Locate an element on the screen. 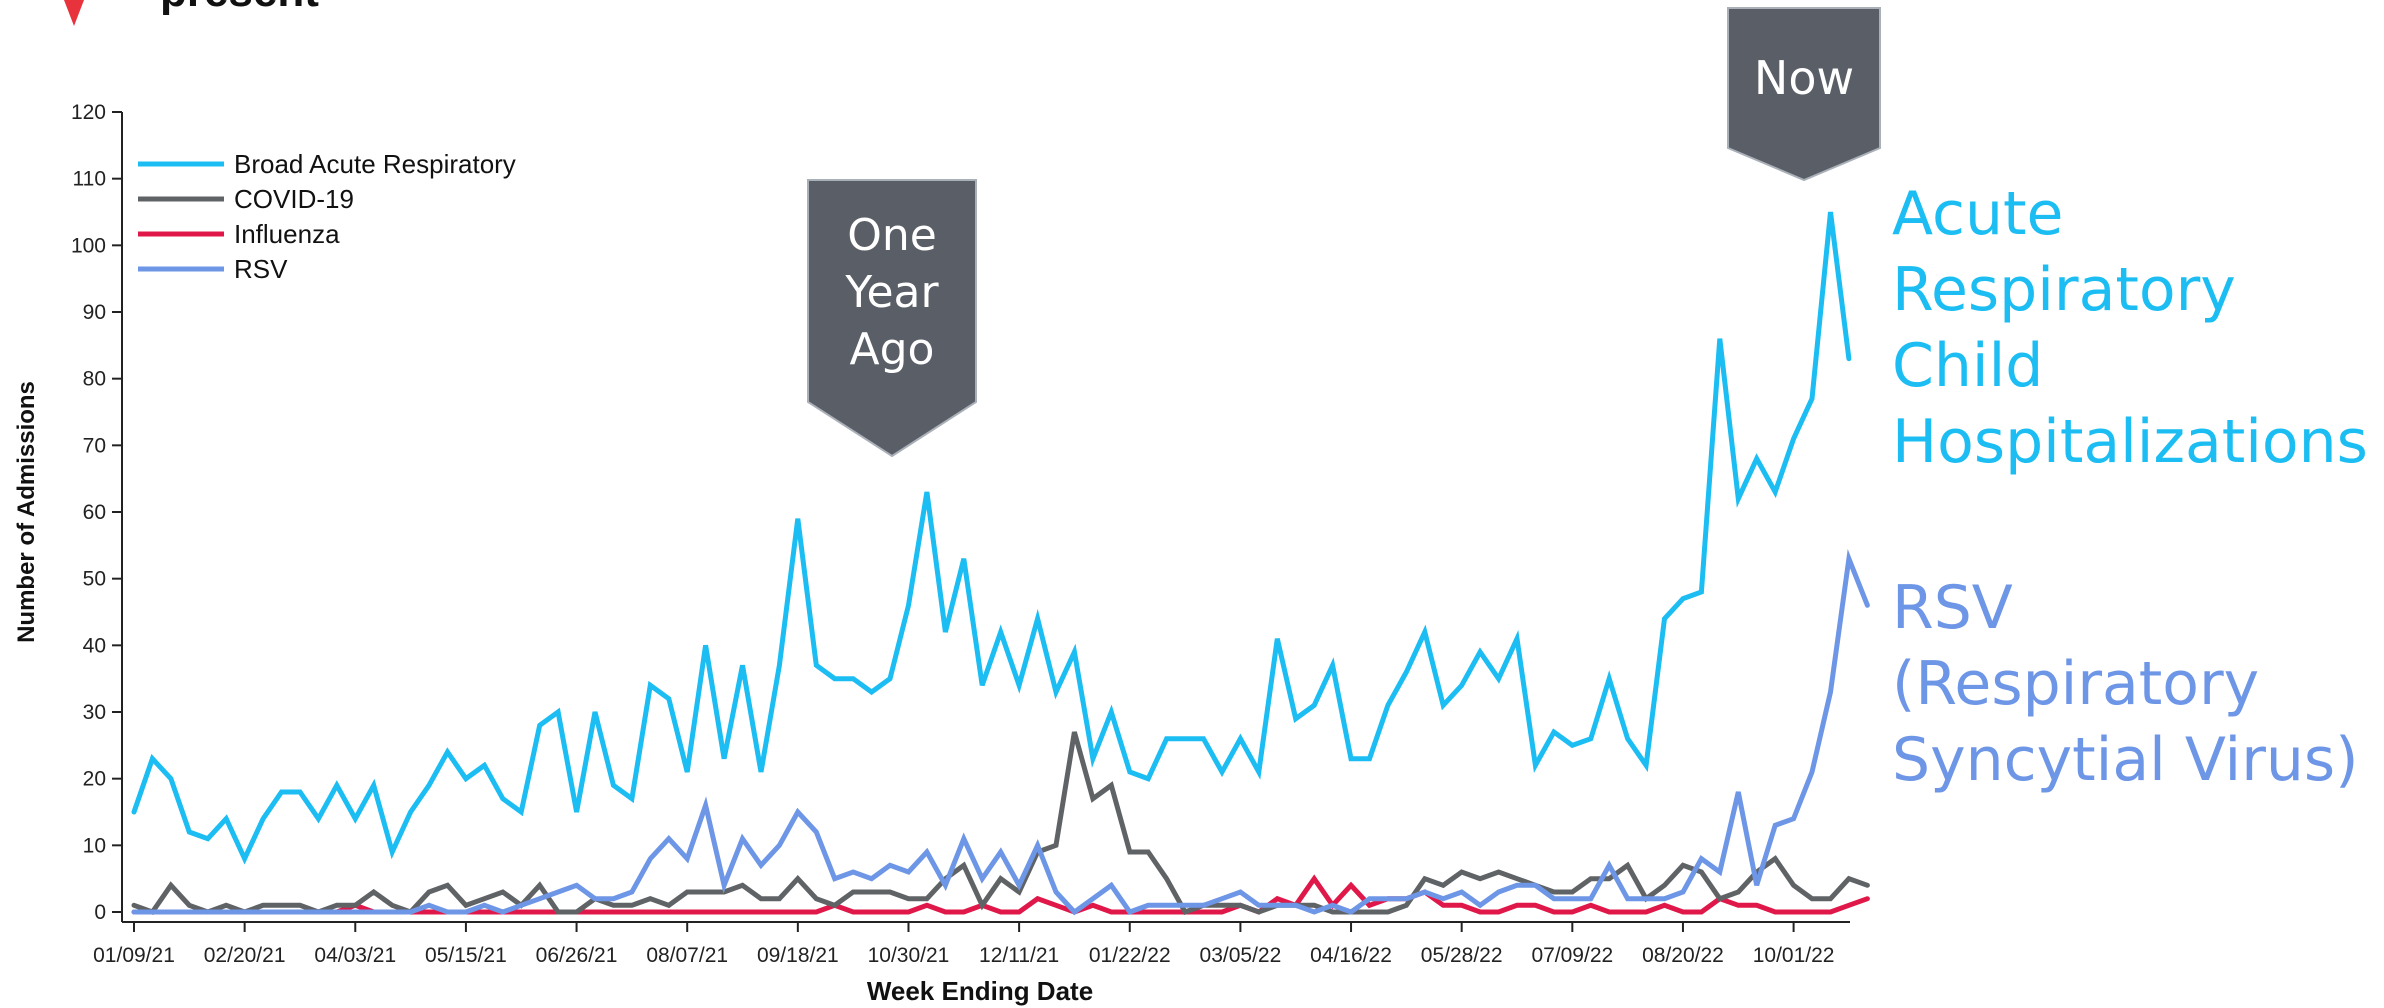  y-tick-label: 60 is located at coordinates (94, 512).